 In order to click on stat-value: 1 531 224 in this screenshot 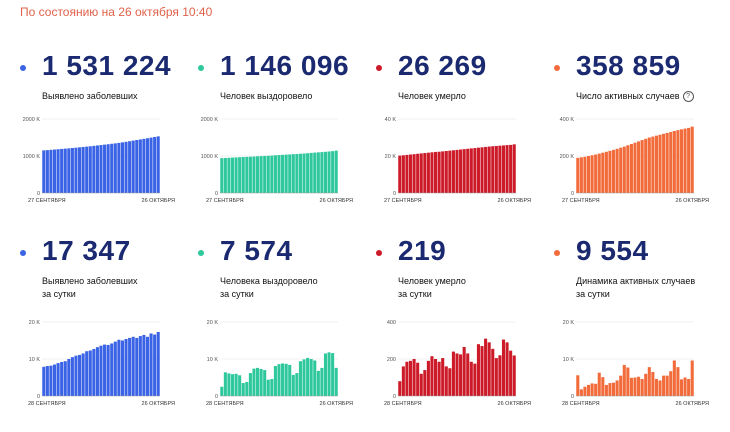, I will do `click(107, 65)`.